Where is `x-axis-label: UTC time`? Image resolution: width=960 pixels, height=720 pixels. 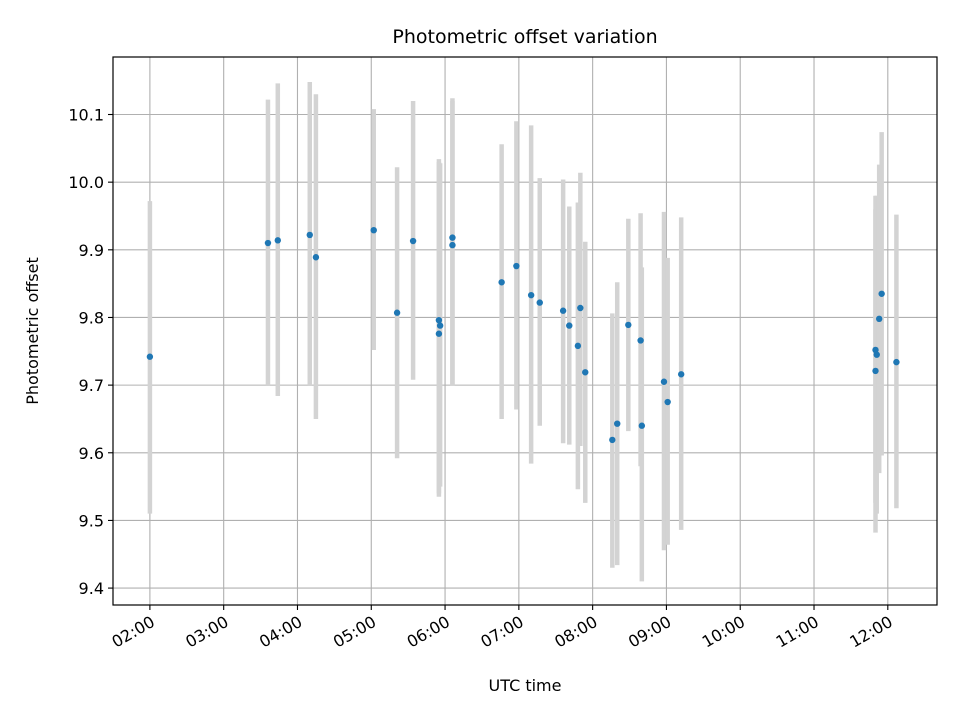 x-axis-label: UTC time is located at coordinates (525, 685).